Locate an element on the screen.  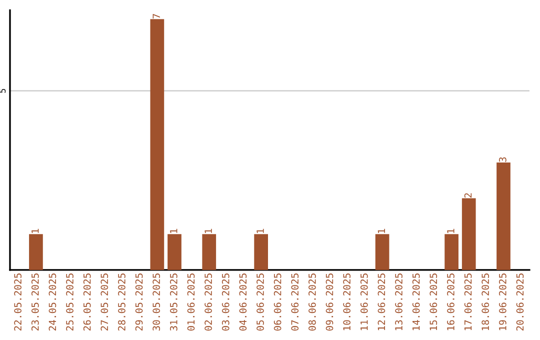
x-tick-label: 07.06.2025 is located at coordinates (295, 302).